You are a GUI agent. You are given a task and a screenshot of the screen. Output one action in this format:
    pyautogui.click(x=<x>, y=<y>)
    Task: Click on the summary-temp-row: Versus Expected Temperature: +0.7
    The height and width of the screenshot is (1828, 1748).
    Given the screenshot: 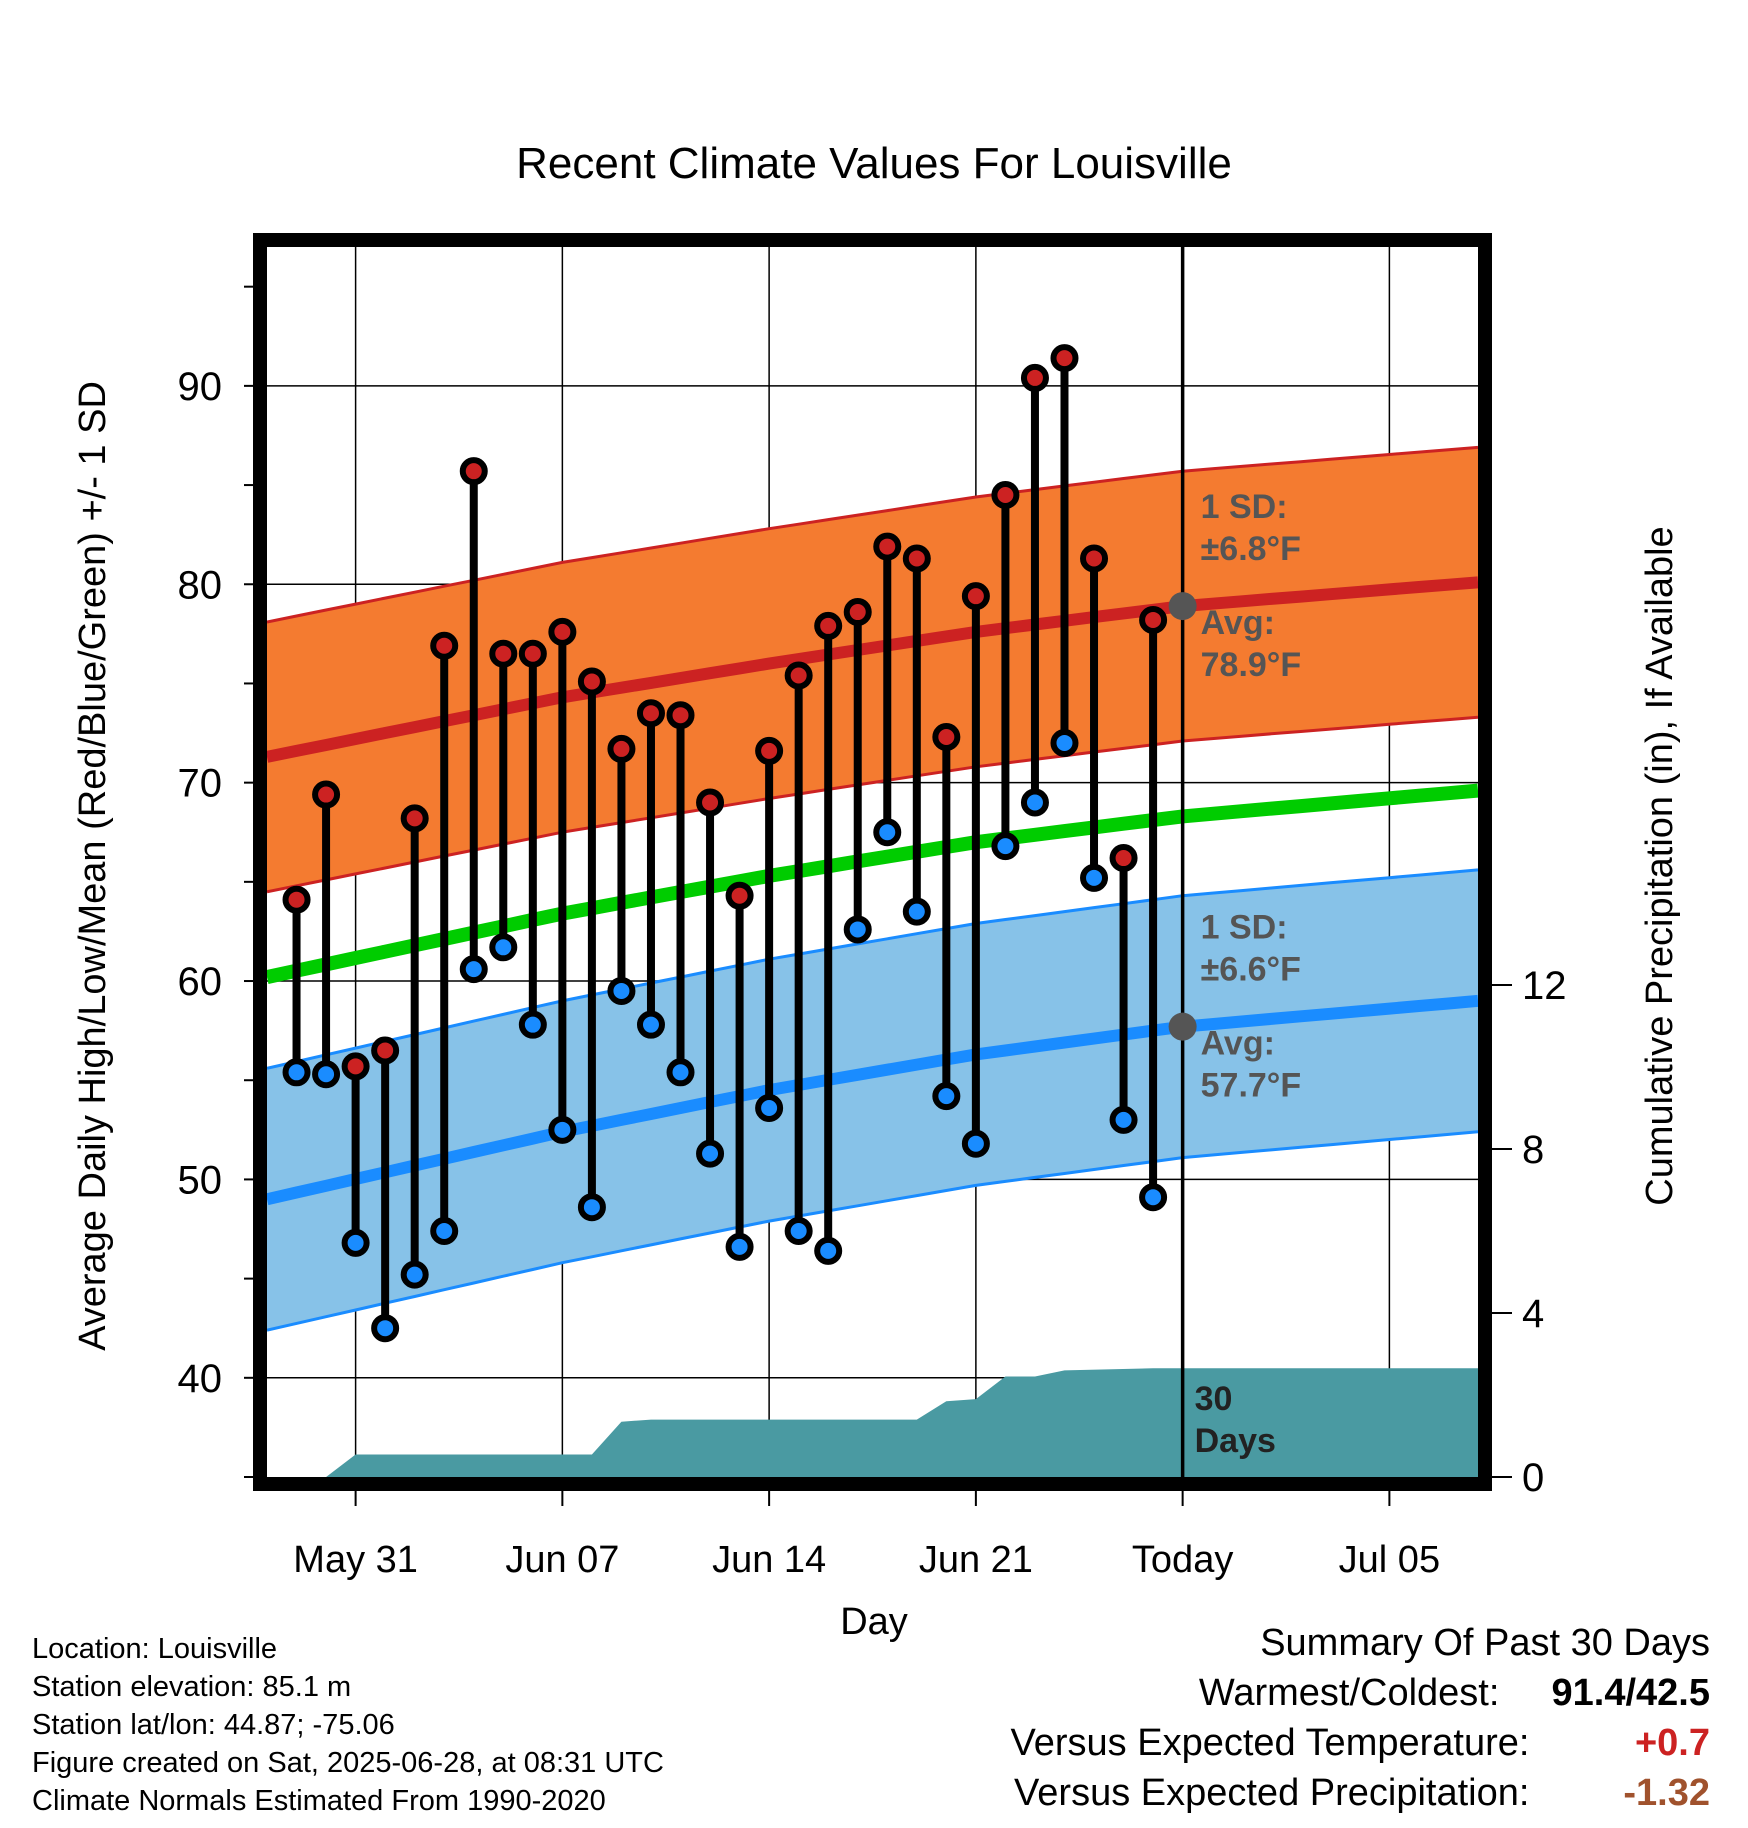 What is the action you would take?
    pyautogui.click(x=1360, y=1743)
    